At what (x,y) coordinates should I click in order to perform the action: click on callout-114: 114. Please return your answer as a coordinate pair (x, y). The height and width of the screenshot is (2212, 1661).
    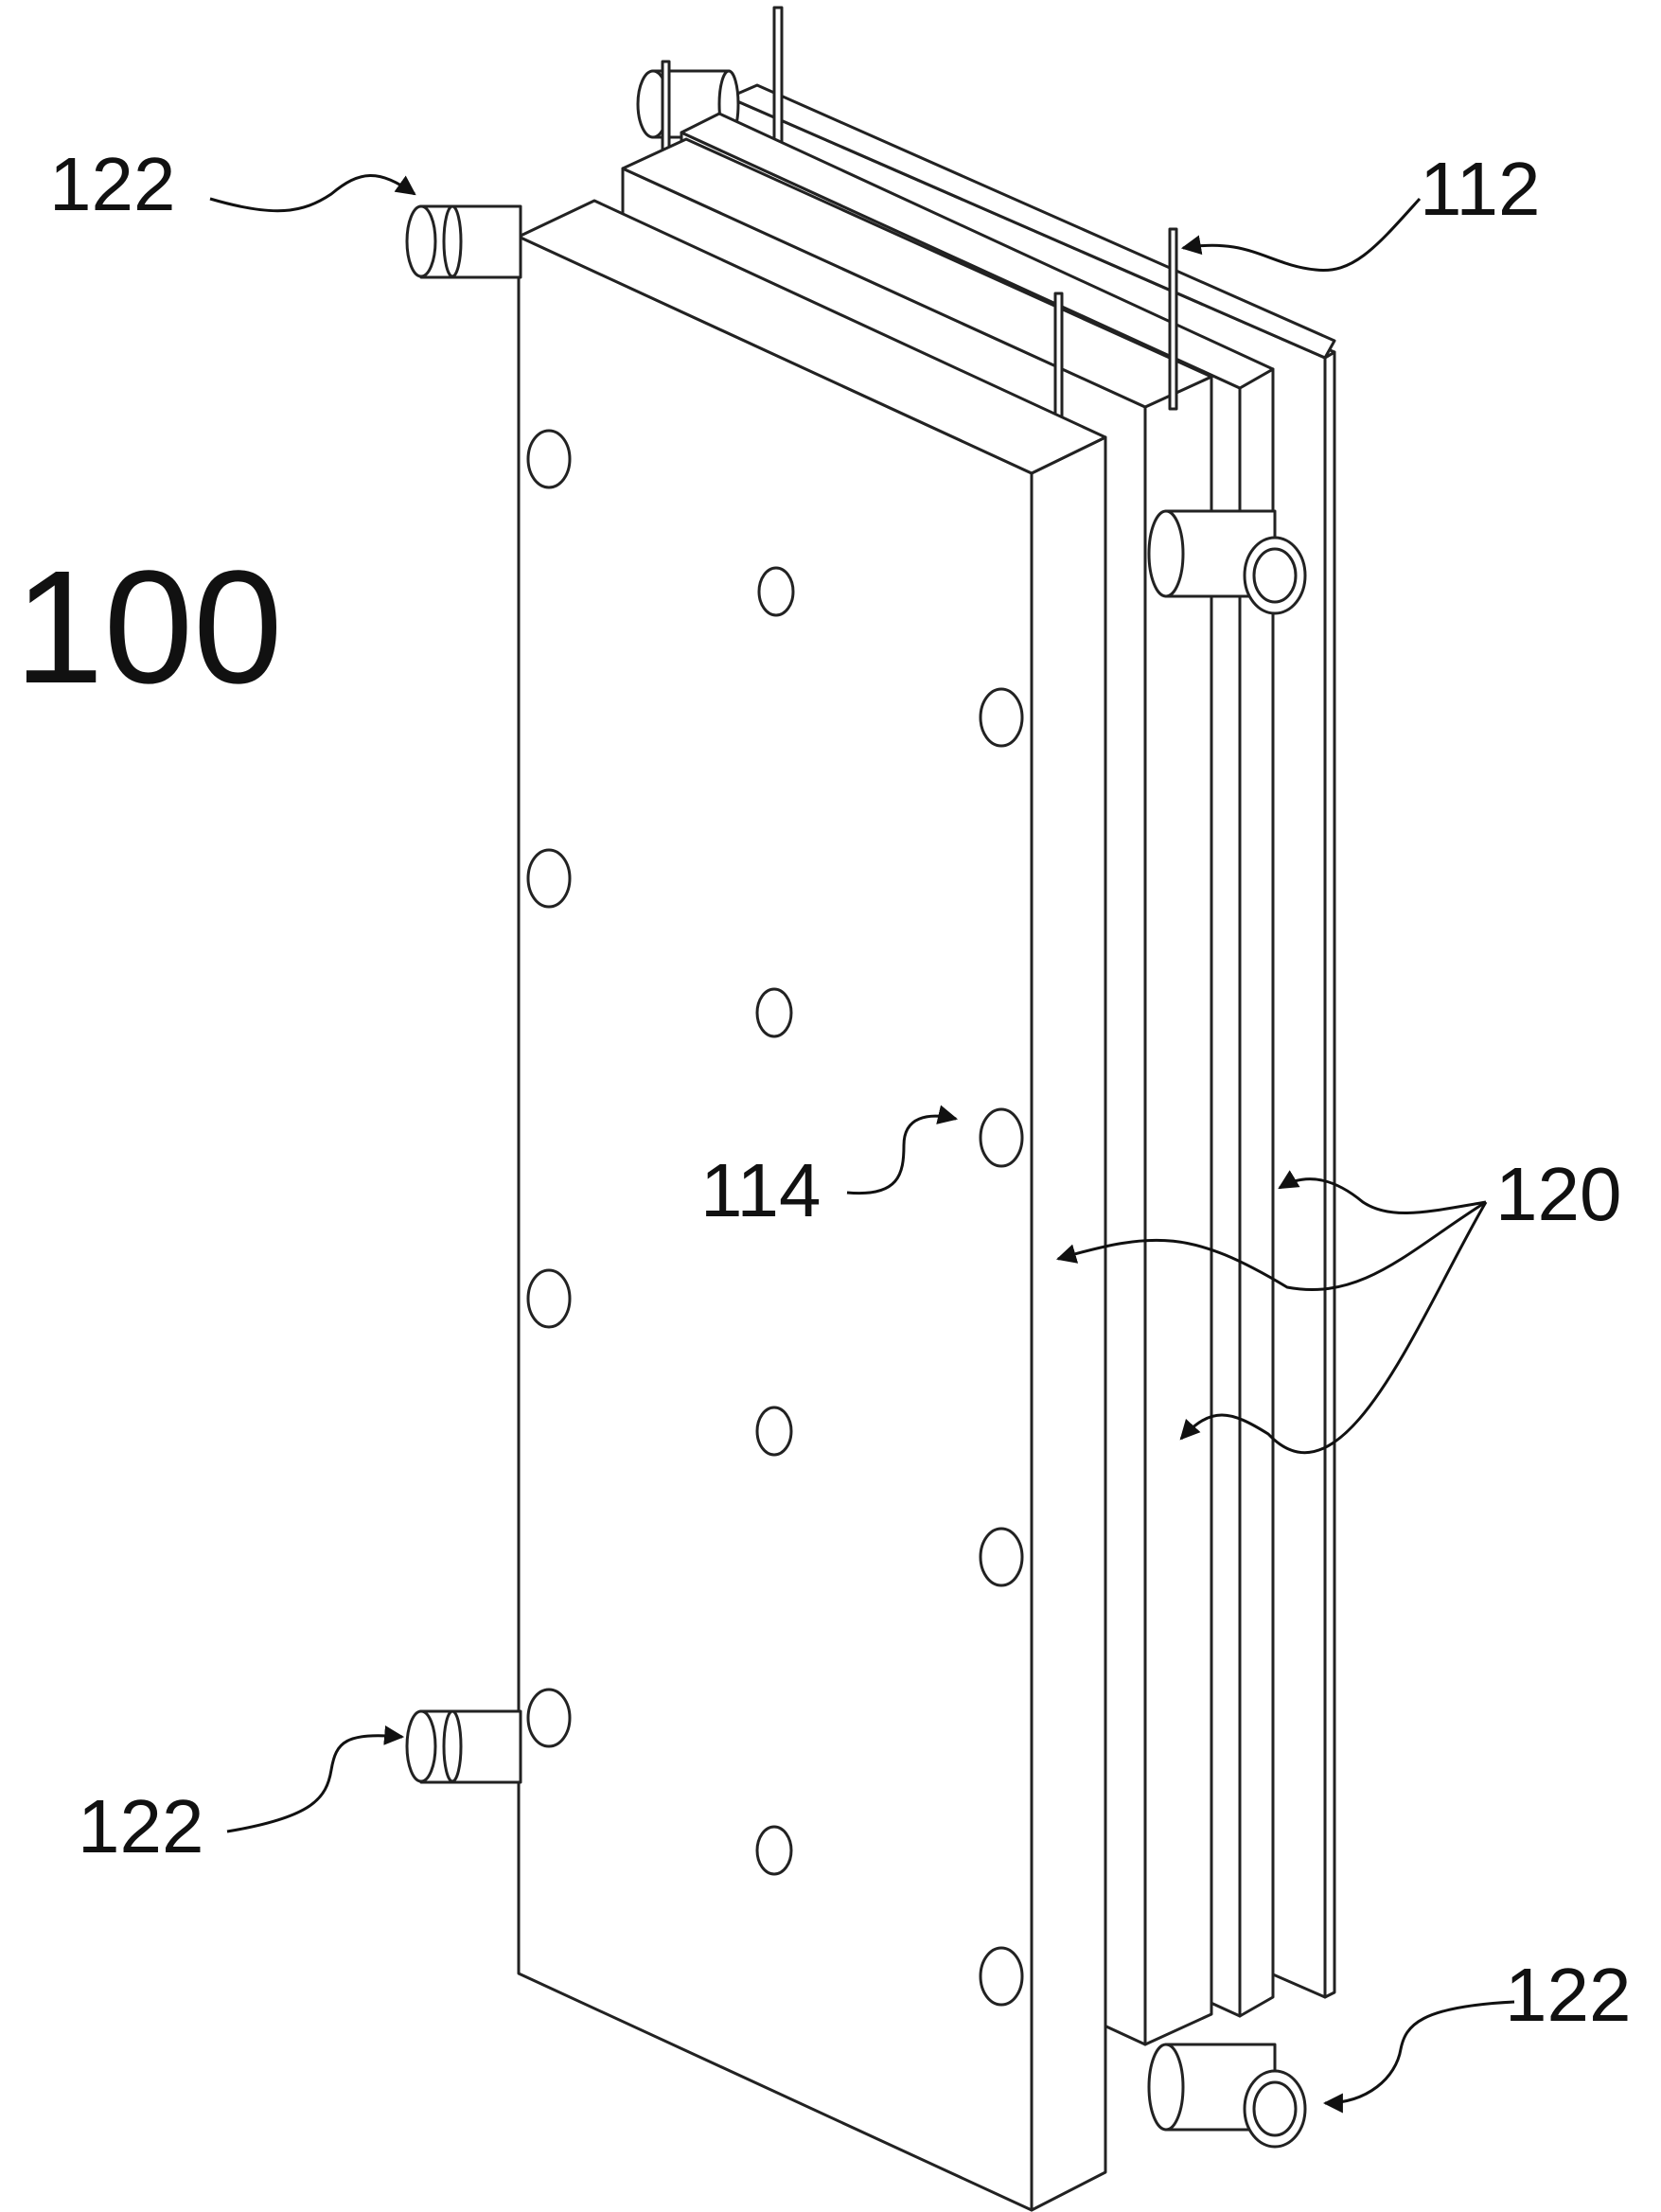
    Looking at the image, I should click on (761, 1191).